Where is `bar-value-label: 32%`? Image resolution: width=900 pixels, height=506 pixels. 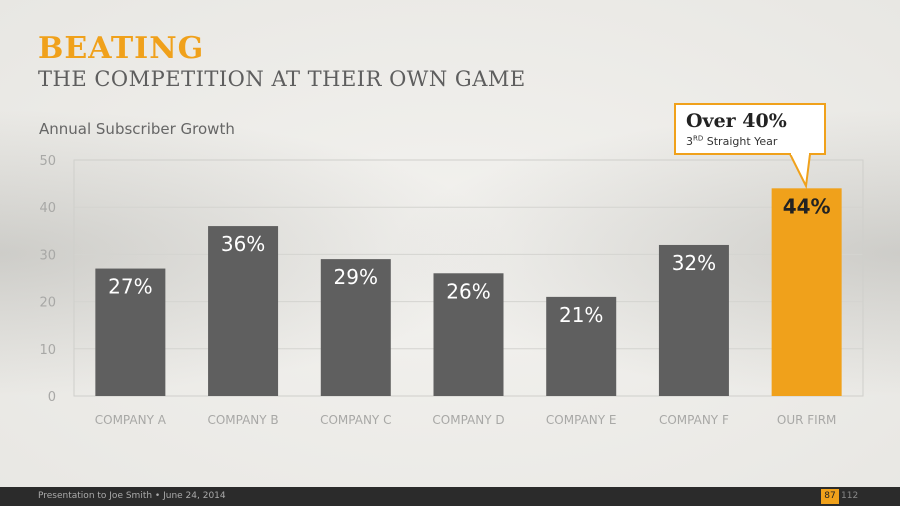 bar-value-label: 32% is located at coordinates (694, 263).